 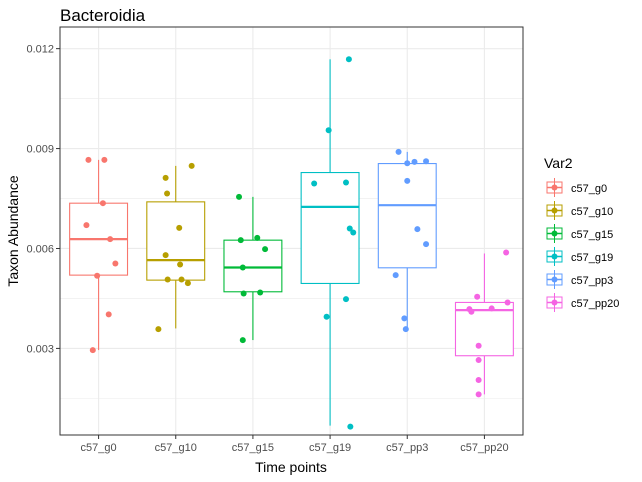 What do you see at coordinates (330, 448) in the screenshot?
I see `x-tick-label: c57_g19` at bounding box center [330, 448].